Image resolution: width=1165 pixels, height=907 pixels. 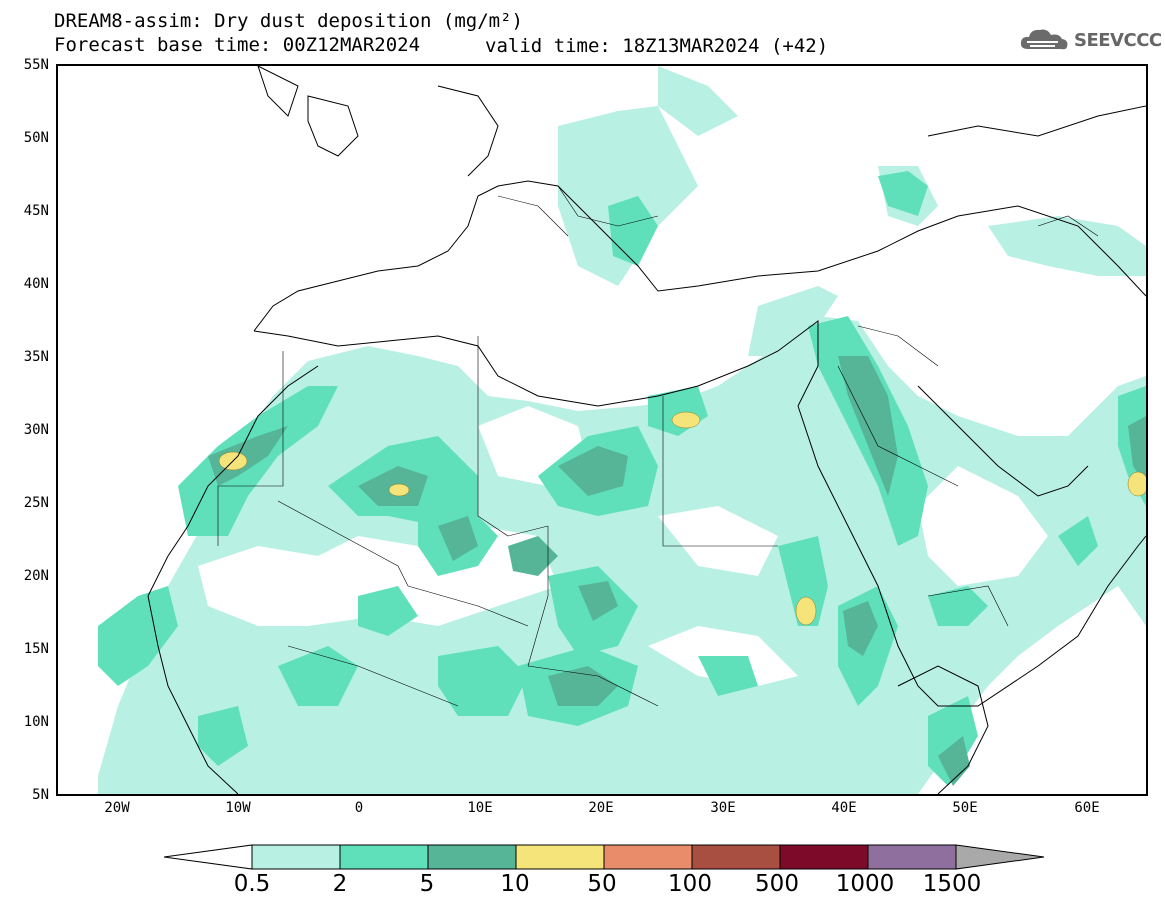 What do you see at coordinates (515, 884) in the screenshot?
I see `colorbar-label: 10` at bounding box center [515, 884].